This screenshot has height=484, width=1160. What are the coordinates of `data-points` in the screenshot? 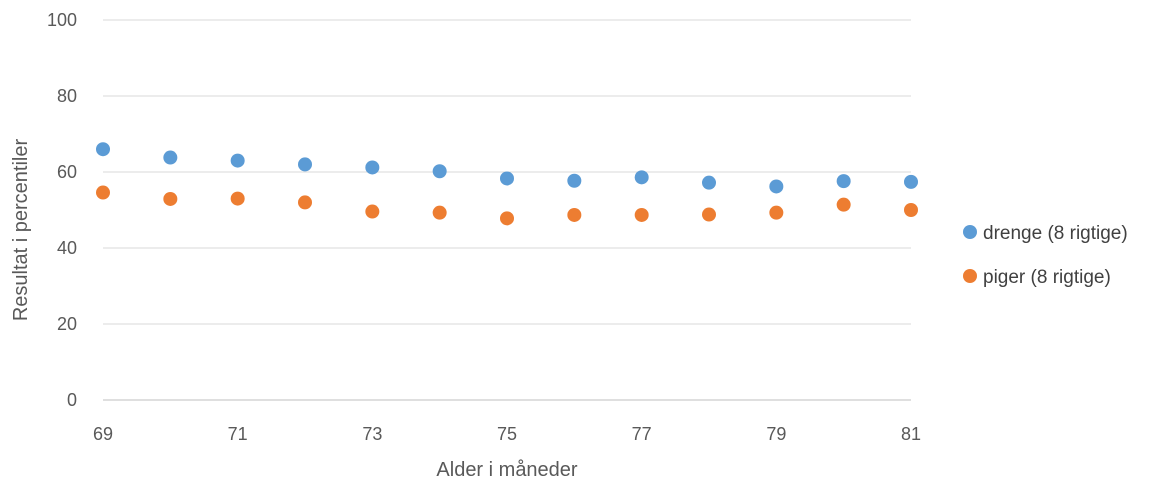 It's located at (507, 184).